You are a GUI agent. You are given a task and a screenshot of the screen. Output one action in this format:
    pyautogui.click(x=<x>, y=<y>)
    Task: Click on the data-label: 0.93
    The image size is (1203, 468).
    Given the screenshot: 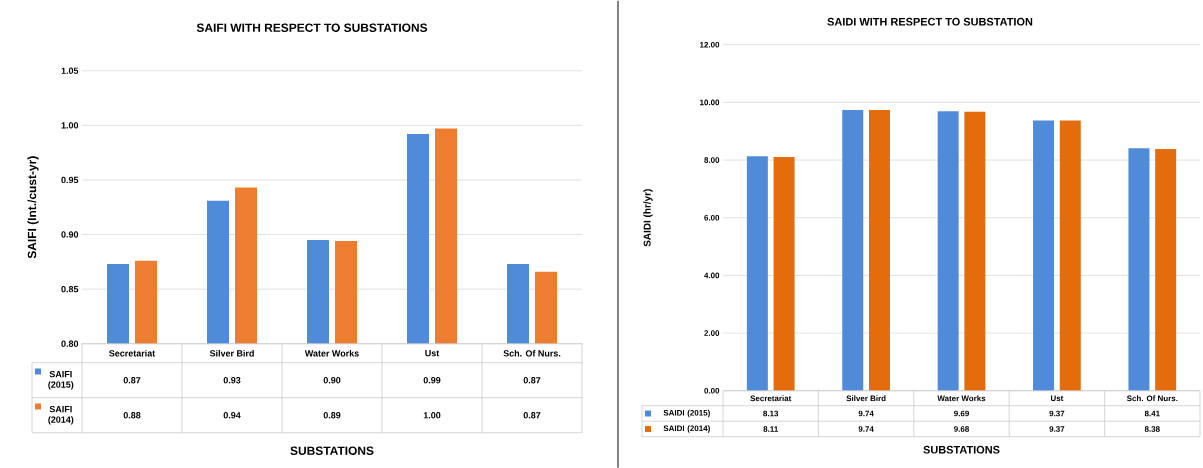 What is the action you would take?
    pyautogui.click(x=232, y=380)
    